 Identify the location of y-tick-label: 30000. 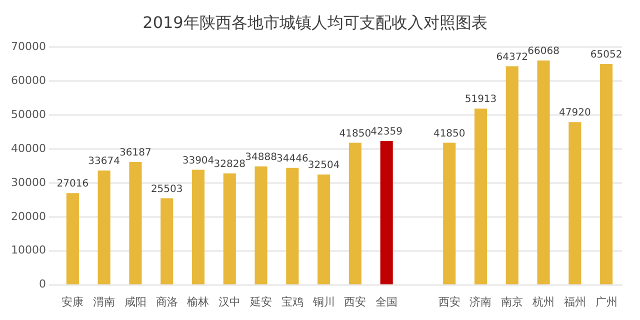
(28, 182).